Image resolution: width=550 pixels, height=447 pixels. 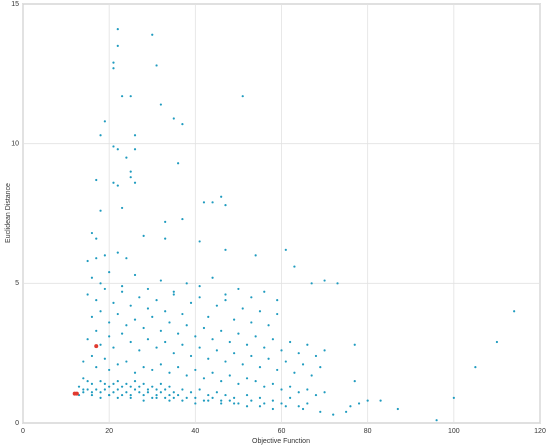 I want to click on y-tick-label: 5, so click(x=17, y=283).